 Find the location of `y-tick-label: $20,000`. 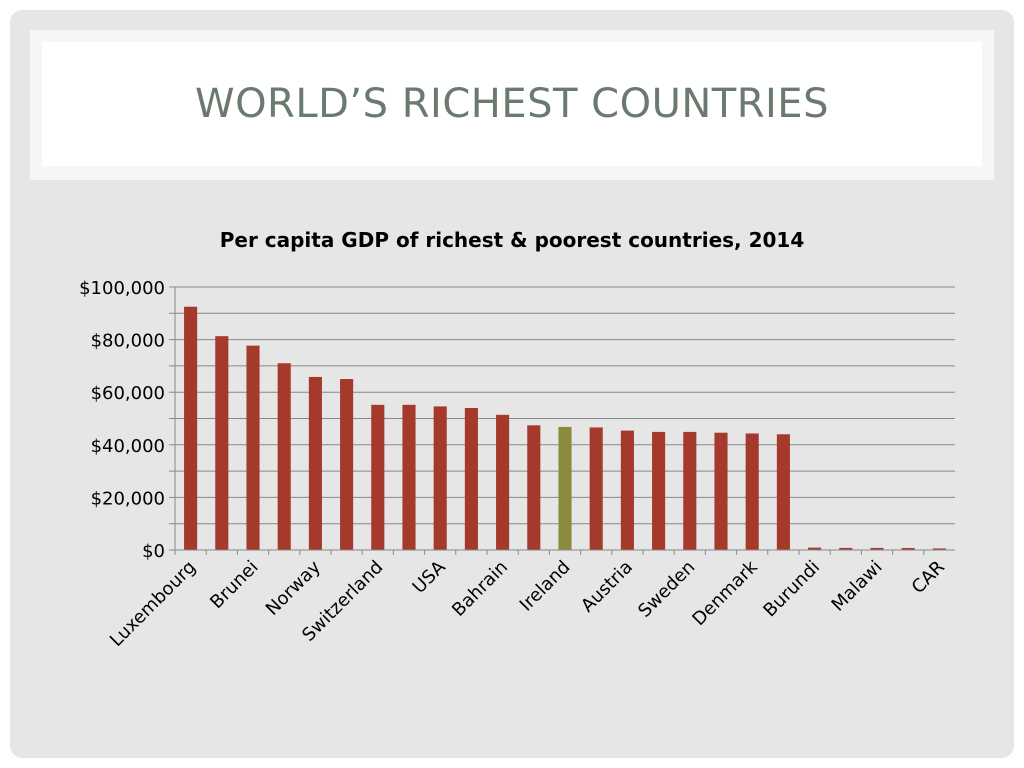

y-tick-label: $20,000 is located at coordinates (128, 498).